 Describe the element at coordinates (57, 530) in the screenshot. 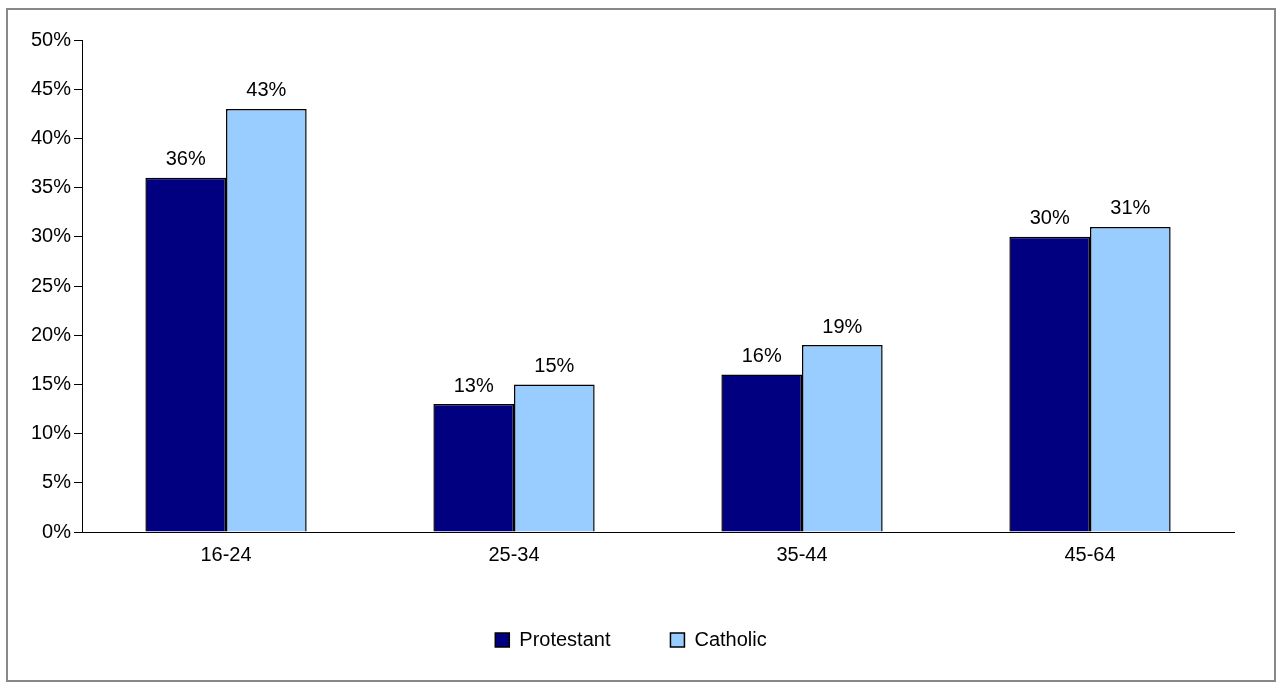

I see `y-tick-label: 0%` at that location.